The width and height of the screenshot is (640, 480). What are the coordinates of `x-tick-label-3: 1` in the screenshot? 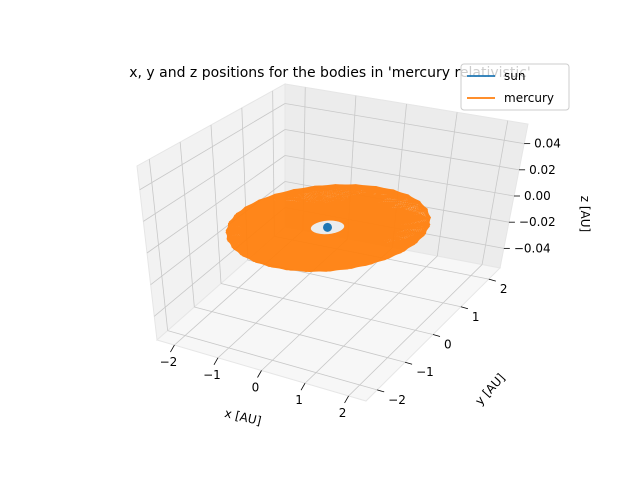 It's located at (299, 400).